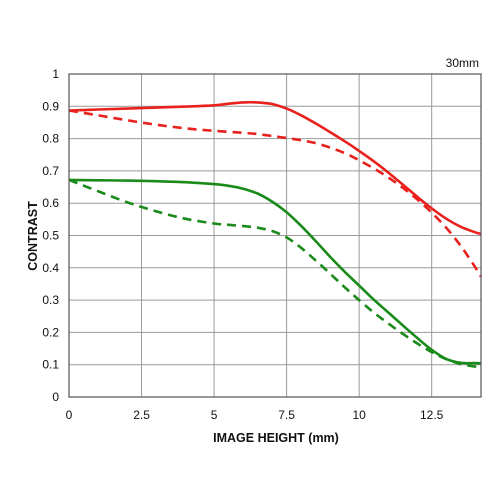 This screenshot has height=500, width=500. Describe the element at coordinates (50, 203) in the screenshot. I see `y-tick-label: 0.6` at that location.